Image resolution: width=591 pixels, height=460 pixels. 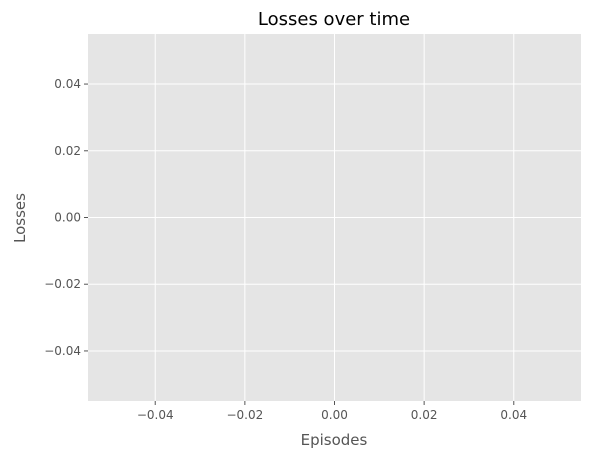 I want to click on y-tick-label: 0.02, so click(x=67, y=151).